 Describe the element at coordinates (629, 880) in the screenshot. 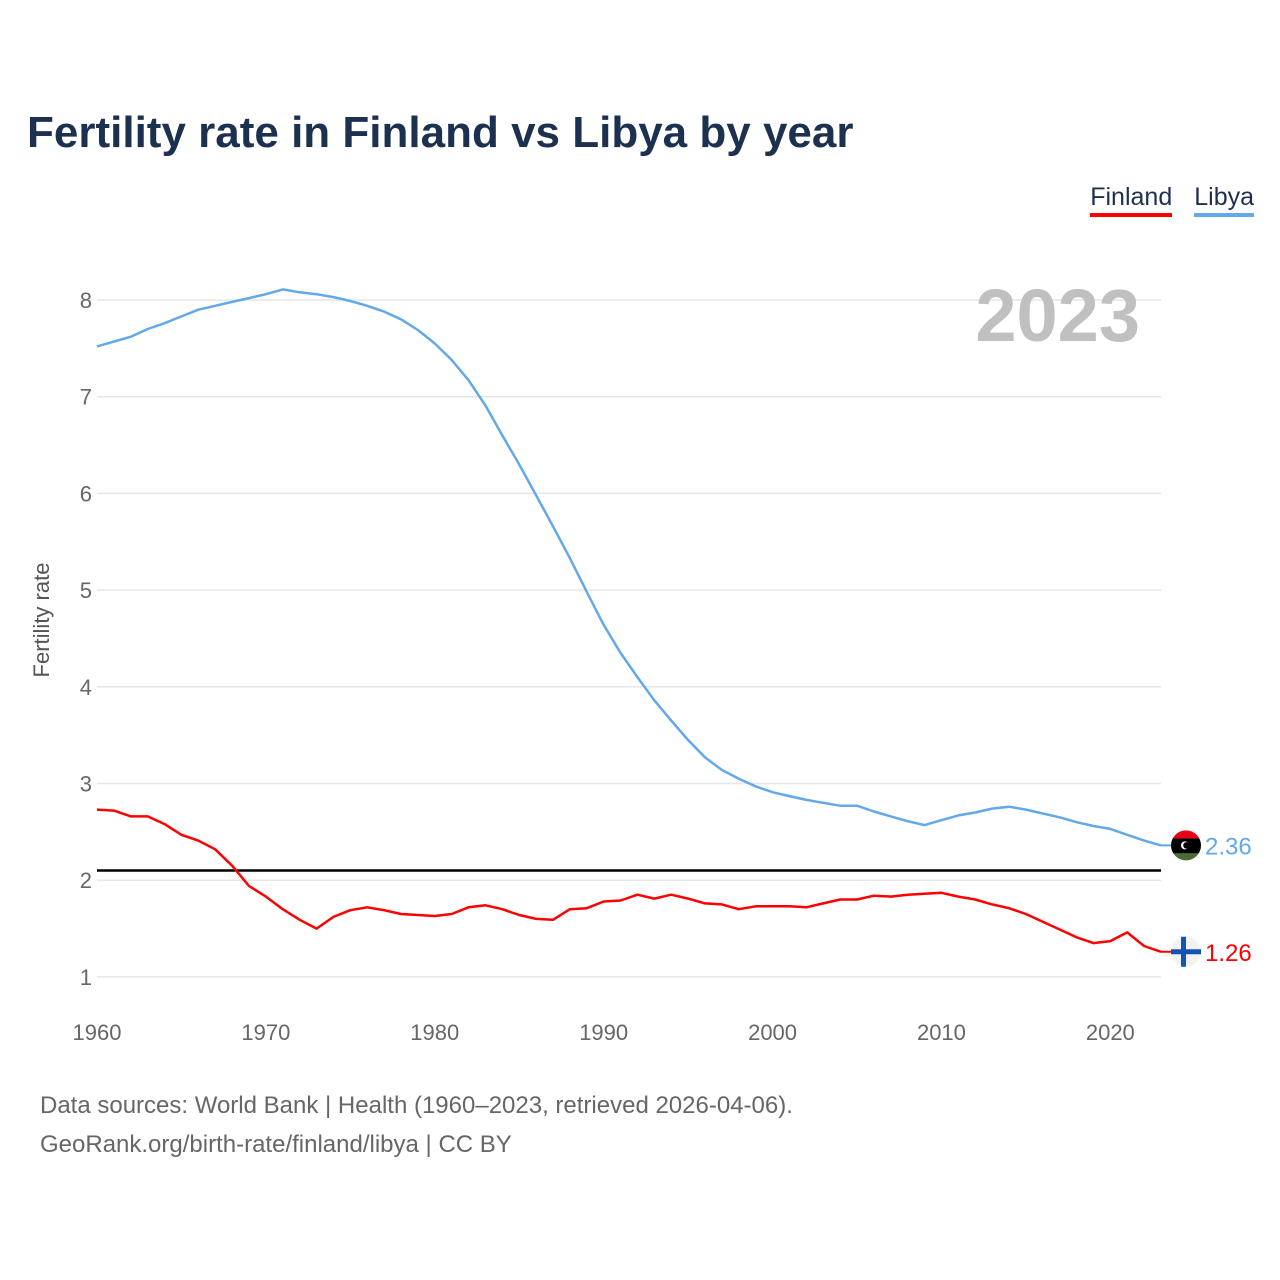

I see `series-line-finland` at that location.